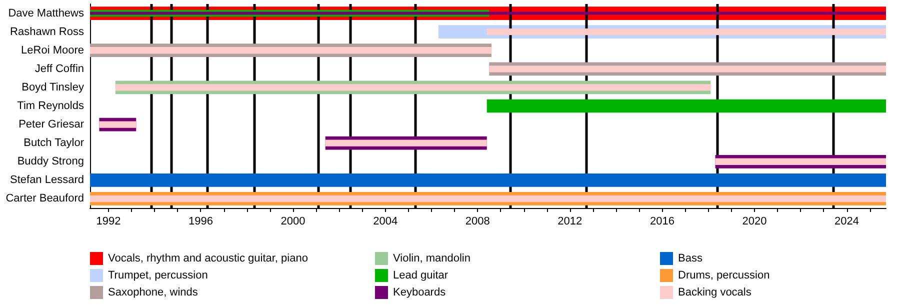 The height and width of the screenshot is (305, 900). What do you see at coordinates (754, 222) in the screenshot?
I see `x-tick-label: 2020` at bounding box center [754, 222].